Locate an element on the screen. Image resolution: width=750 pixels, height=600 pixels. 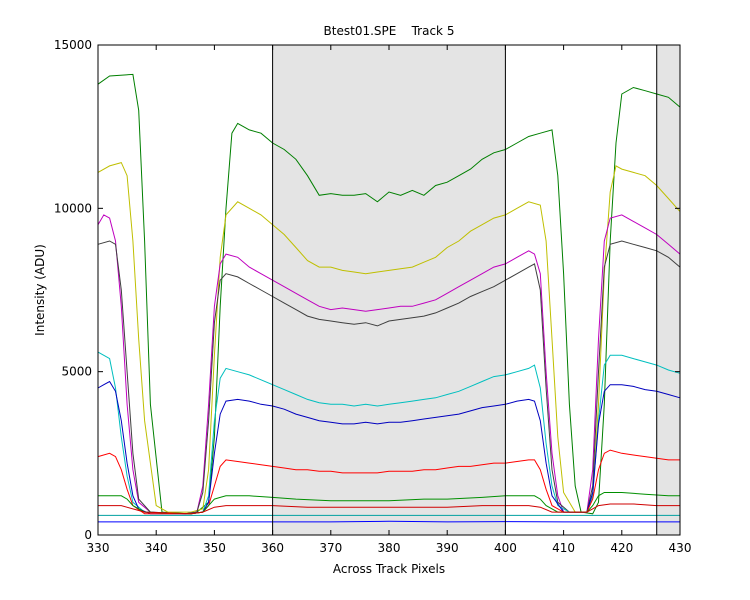
y-axis-title: Intensity (ADU) is located at coordinates (40, 290).